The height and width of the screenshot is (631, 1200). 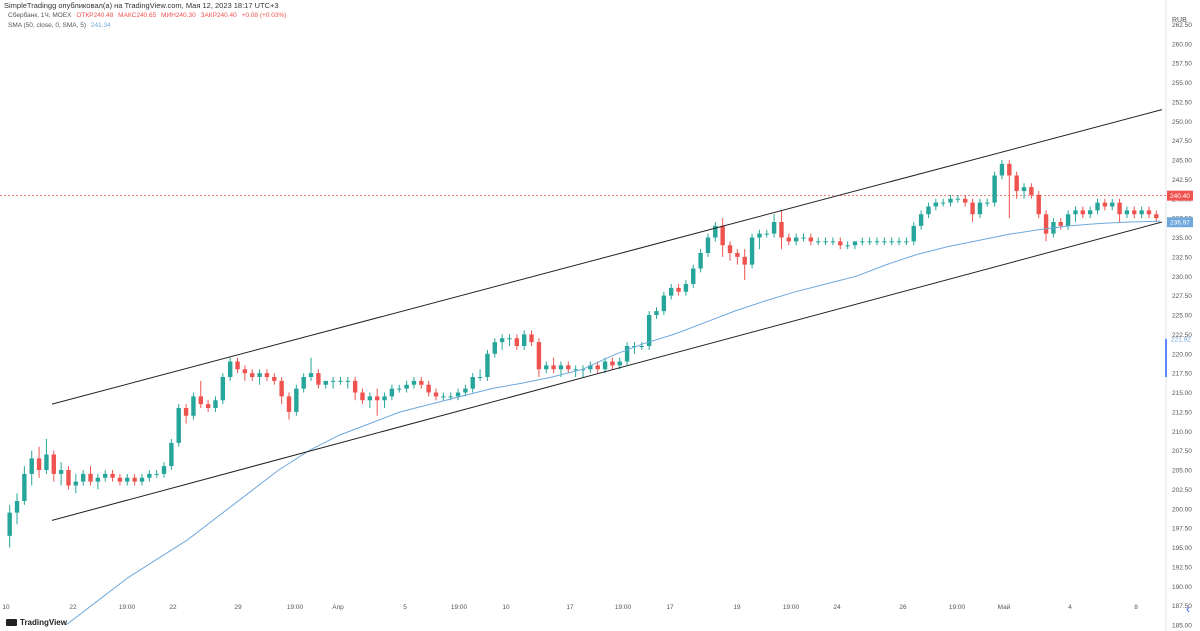 What do you see at coordinates (1182, 548) in the screenshot?
I see `y-tick-label: 195.00` at bounding box center [1182, 548].